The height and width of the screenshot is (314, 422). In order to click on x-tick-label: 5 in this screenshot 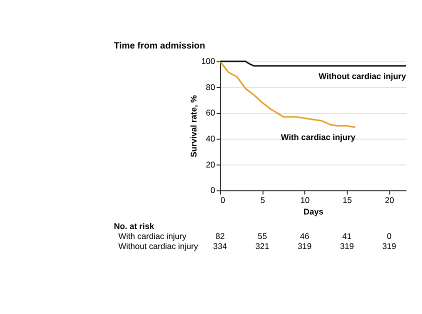, I will do `click(263, 199)`.